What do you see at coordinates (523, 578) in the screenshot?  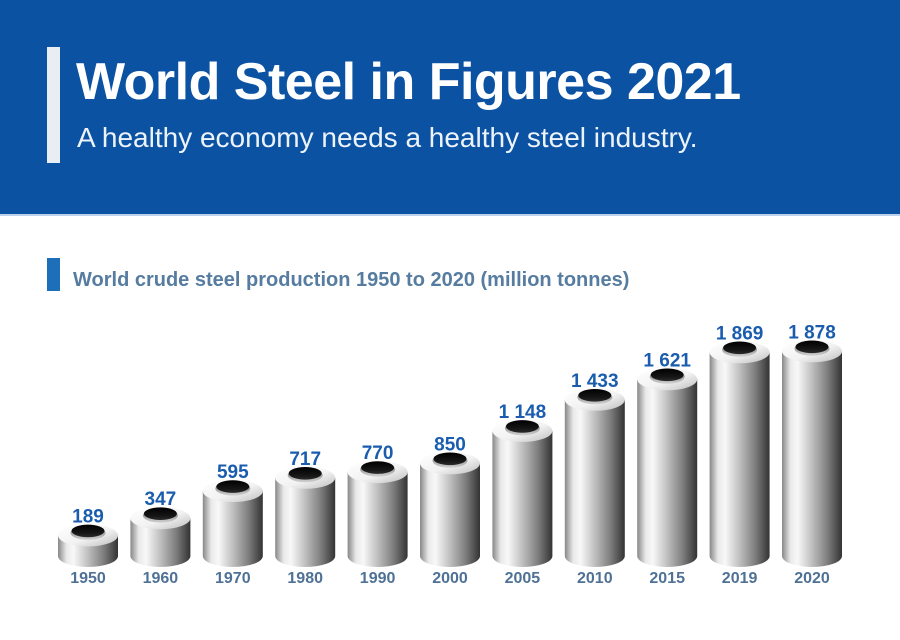 I see `year-label: 2005` at bounding box center [523, 578].